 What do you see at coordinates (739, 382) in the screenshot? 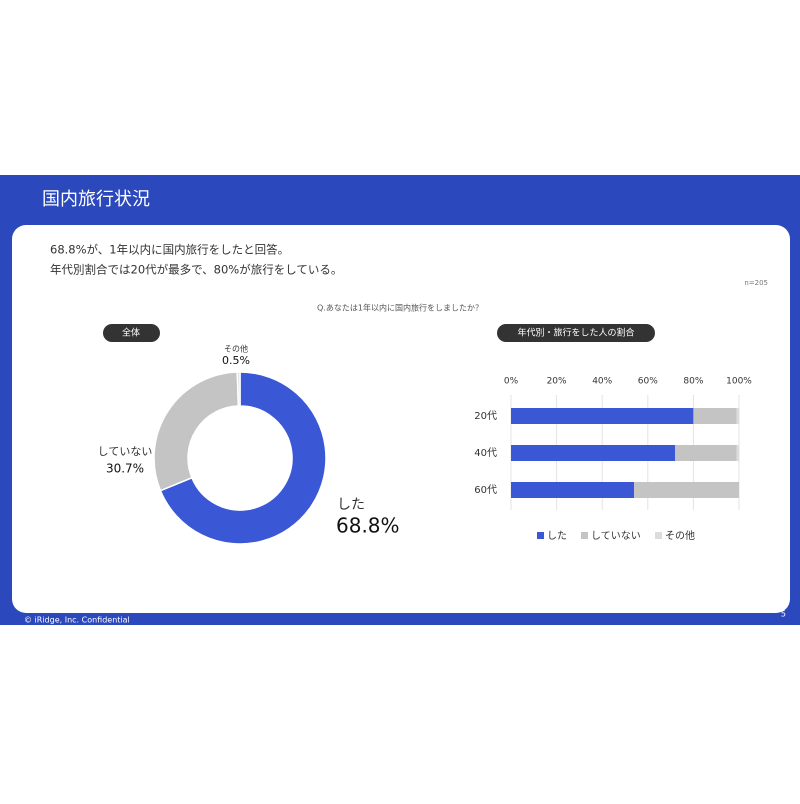
I see `x-tick-label: 100%` at bounding box center [739, 382].